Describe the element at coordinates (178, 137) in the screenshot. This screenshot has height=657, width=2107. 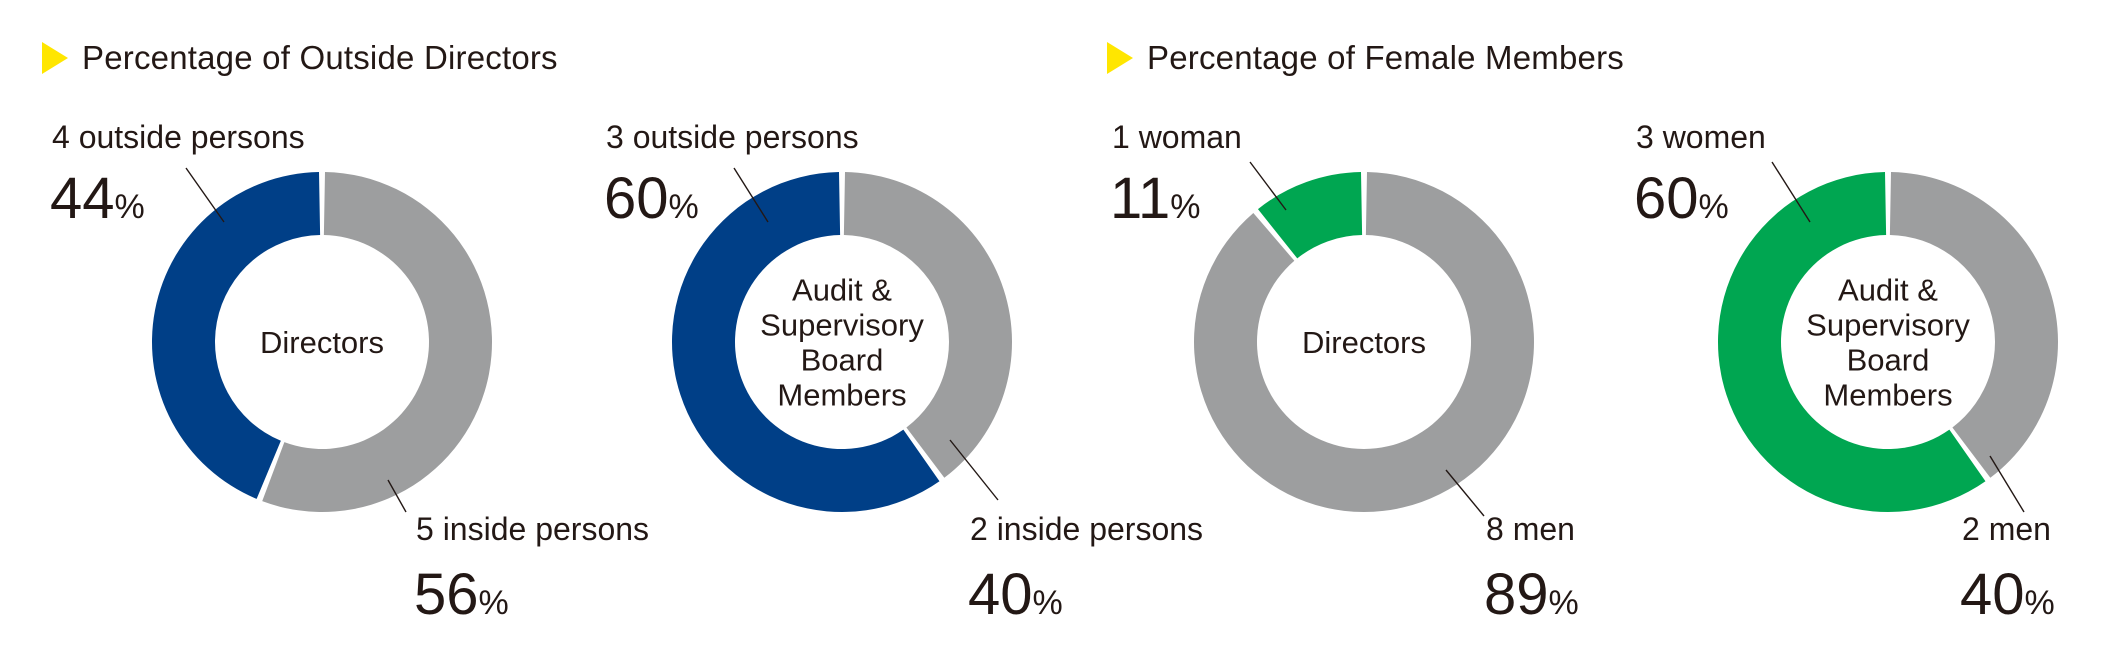
I see `slice-category-label: 4 outside persons` at that location.